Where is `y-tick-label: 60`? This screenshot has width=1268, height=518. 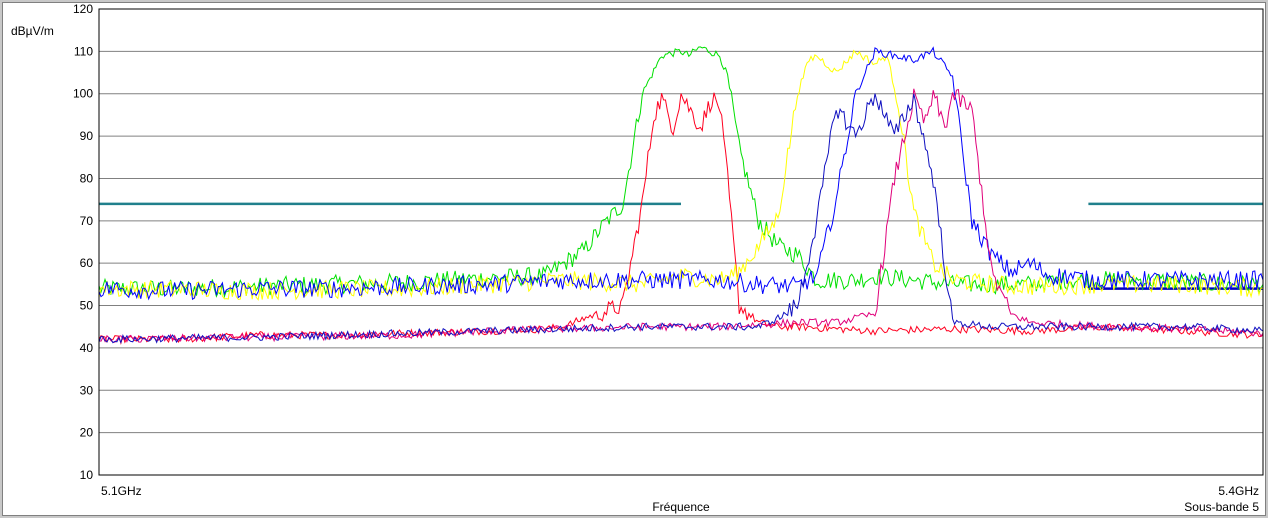
y-tick-label: 60 is located at coordinates (87, 263).